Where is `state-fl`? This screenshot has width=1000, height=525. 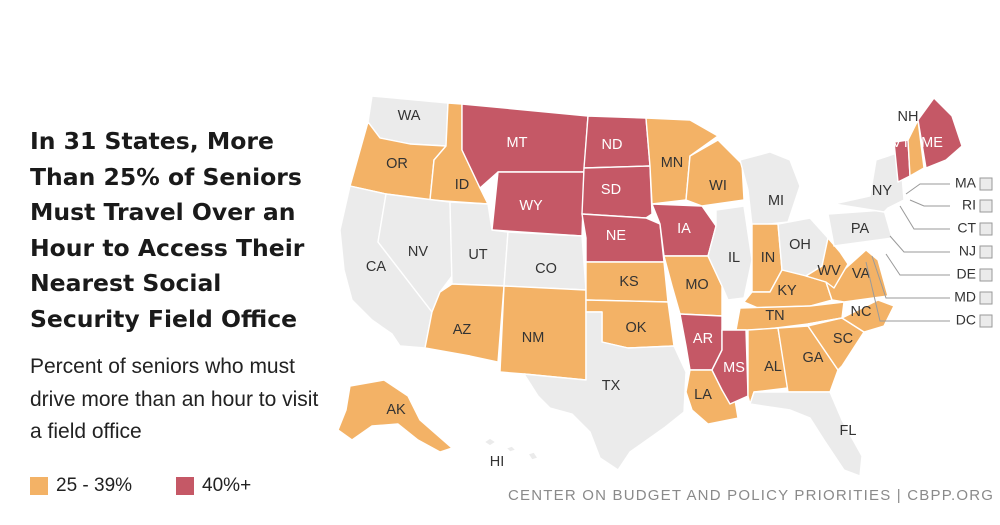 state-fl is located at coordinates (806, 434).